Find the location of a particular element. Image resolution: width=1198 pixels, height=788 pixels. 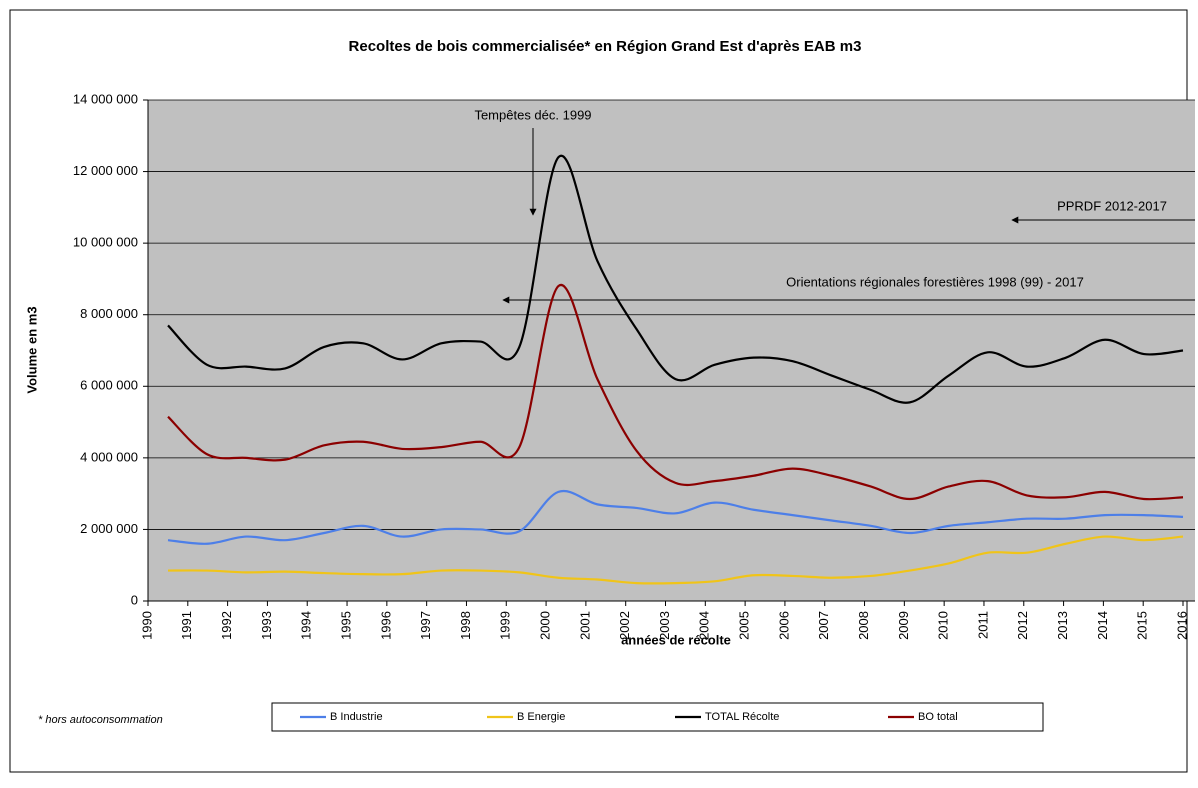

legend-label: B Energie is located at coordinates (541, 717).